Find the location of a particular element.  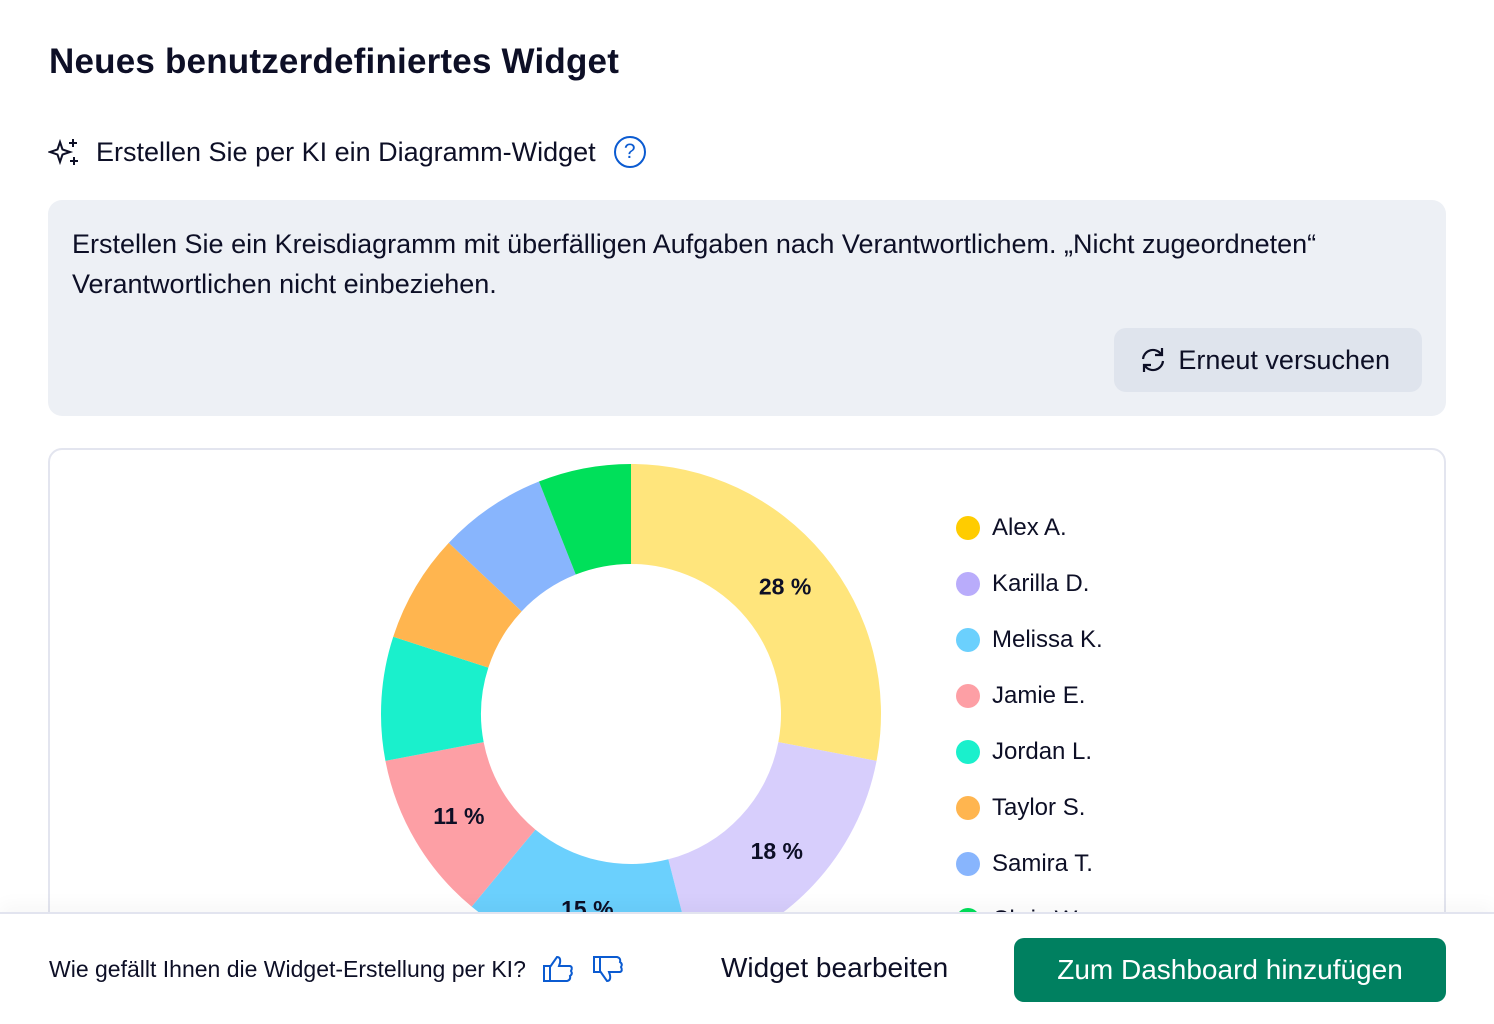

retry-label: Erneut versuchen is located at coordinates (1284, 359).